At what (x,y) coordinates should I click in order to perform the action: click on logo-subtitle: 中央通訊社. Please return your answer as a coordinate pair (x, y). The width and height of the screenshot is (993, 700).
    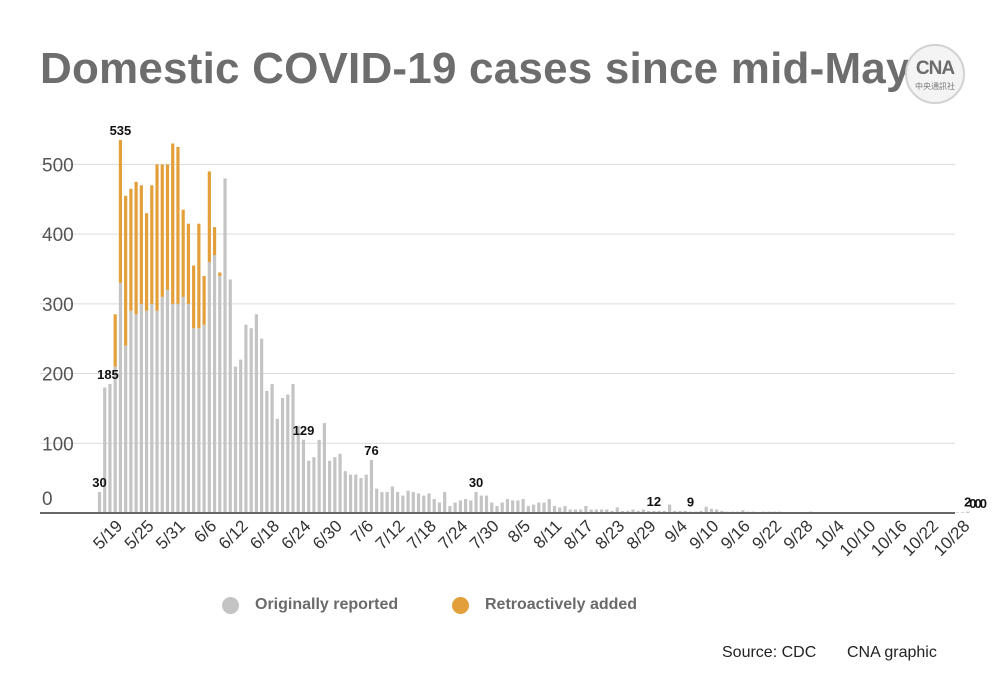
    Looking at the image, I should click on (935, 86).